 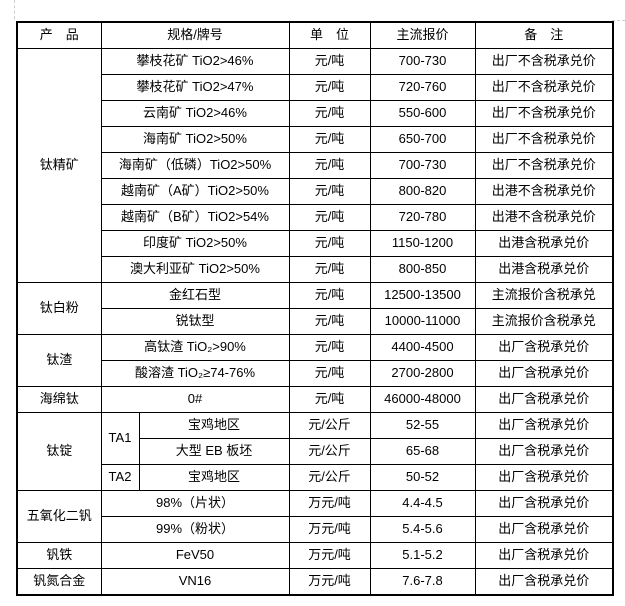 I want to click on price-cell: 5.1-5.2, so click(x=422, y=555).